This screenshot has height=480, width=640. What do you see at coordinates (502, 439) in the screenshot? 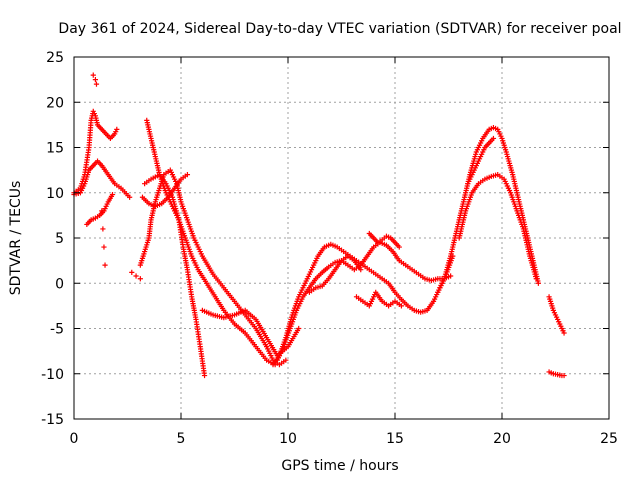
I see `x-tick-label: 20` at bounding box center [502, 439].